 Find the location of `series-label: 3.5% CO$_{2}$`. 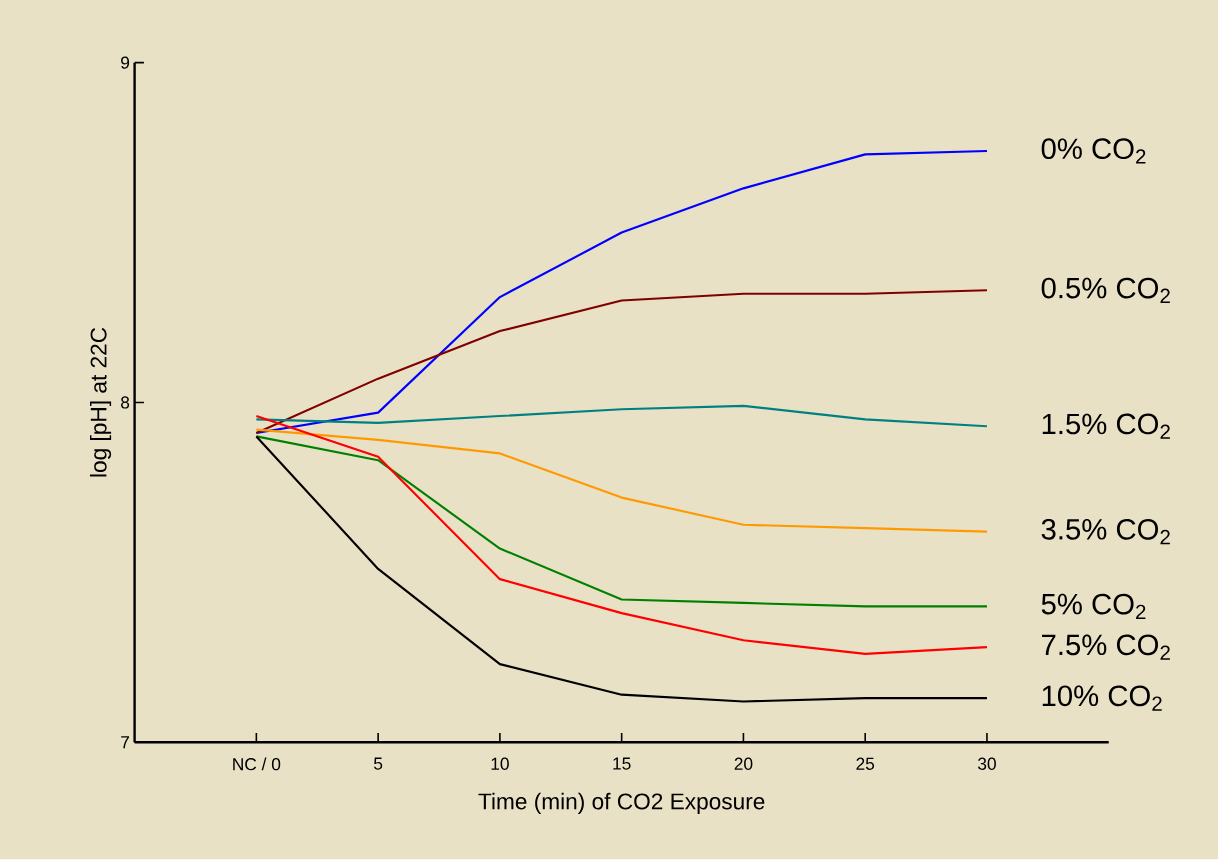

series-label: 3.5% CO$_{2}$ is located at coordinates (1105, 532).